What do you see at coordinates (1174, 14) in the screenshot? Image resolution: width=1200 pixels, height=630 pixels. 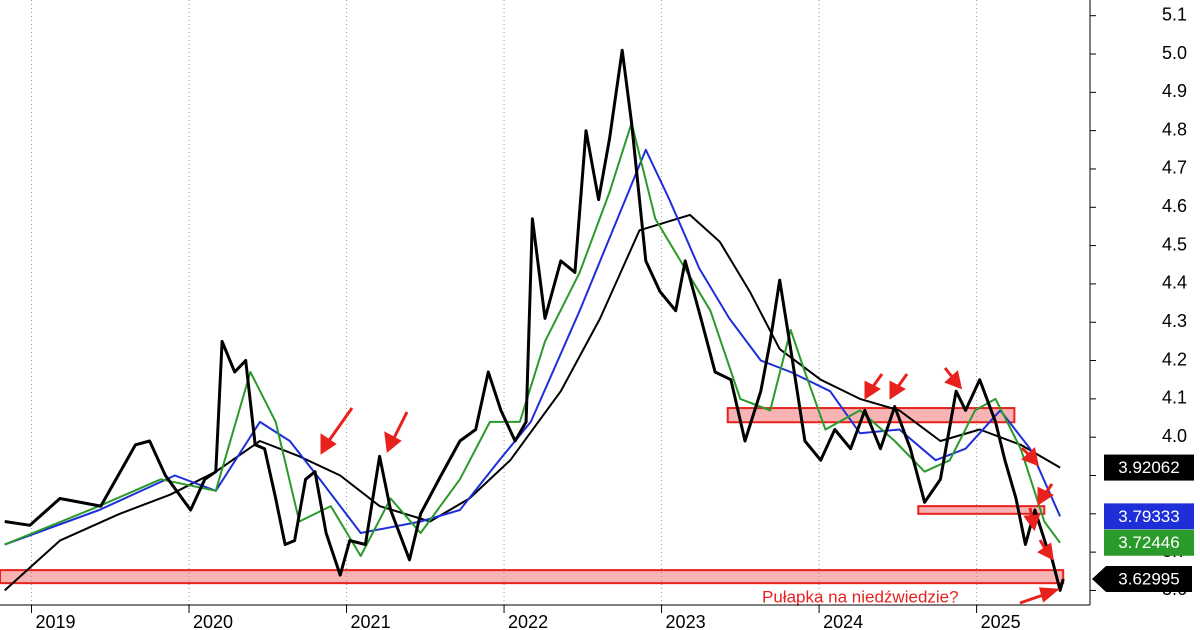 I see `y-tick-label: 5.1` at bounding box center [1174, 14].